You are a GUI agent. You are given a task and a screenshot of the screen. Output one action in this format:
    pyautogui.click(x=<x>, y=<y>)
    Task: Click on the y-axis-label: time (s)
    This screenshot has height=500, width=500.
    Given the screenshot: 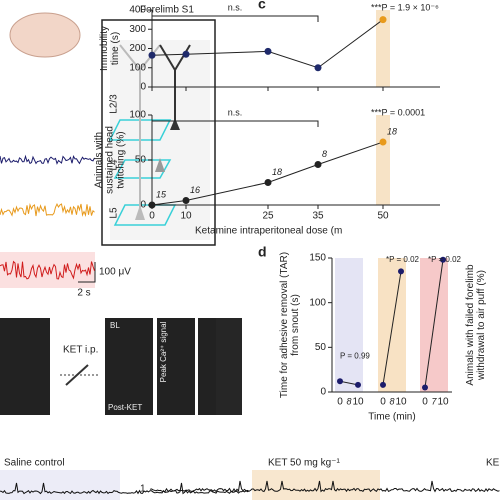 What is the action you would take?
    pyautogui.click(x=115, y=48)
    